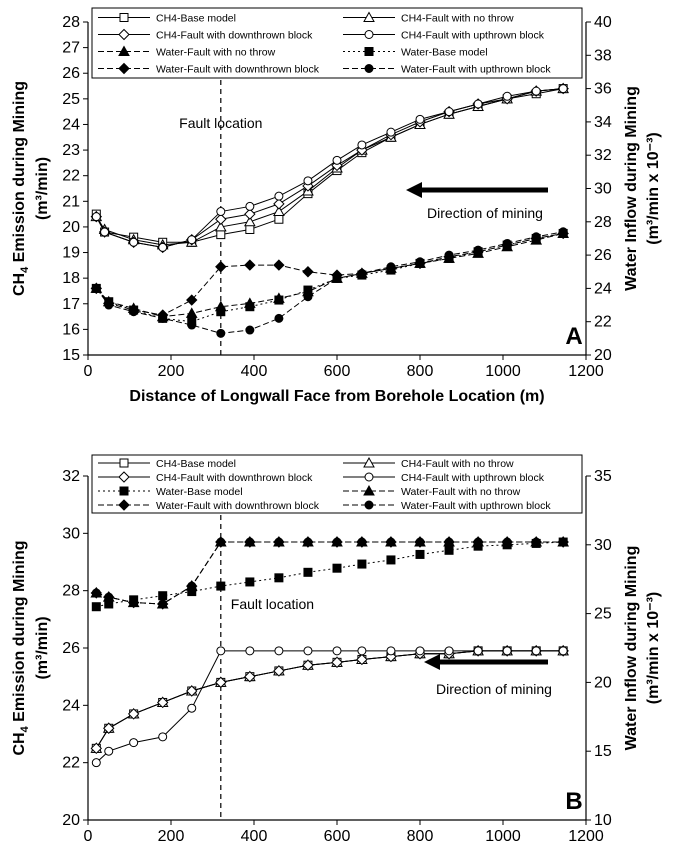 The image size is (674, 848). I want to click on series-ch4-fault-with-downthrown-block, so click(329, 168).